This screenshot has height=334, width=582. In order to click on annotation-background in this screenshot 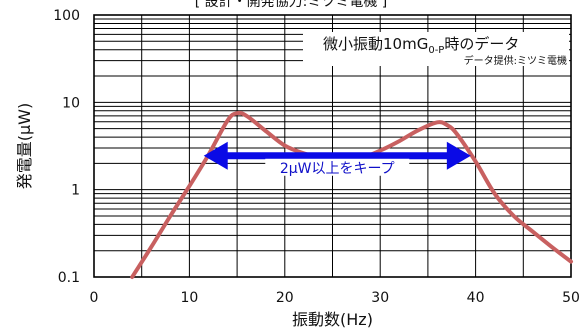, I will do `click(436, 49)`.